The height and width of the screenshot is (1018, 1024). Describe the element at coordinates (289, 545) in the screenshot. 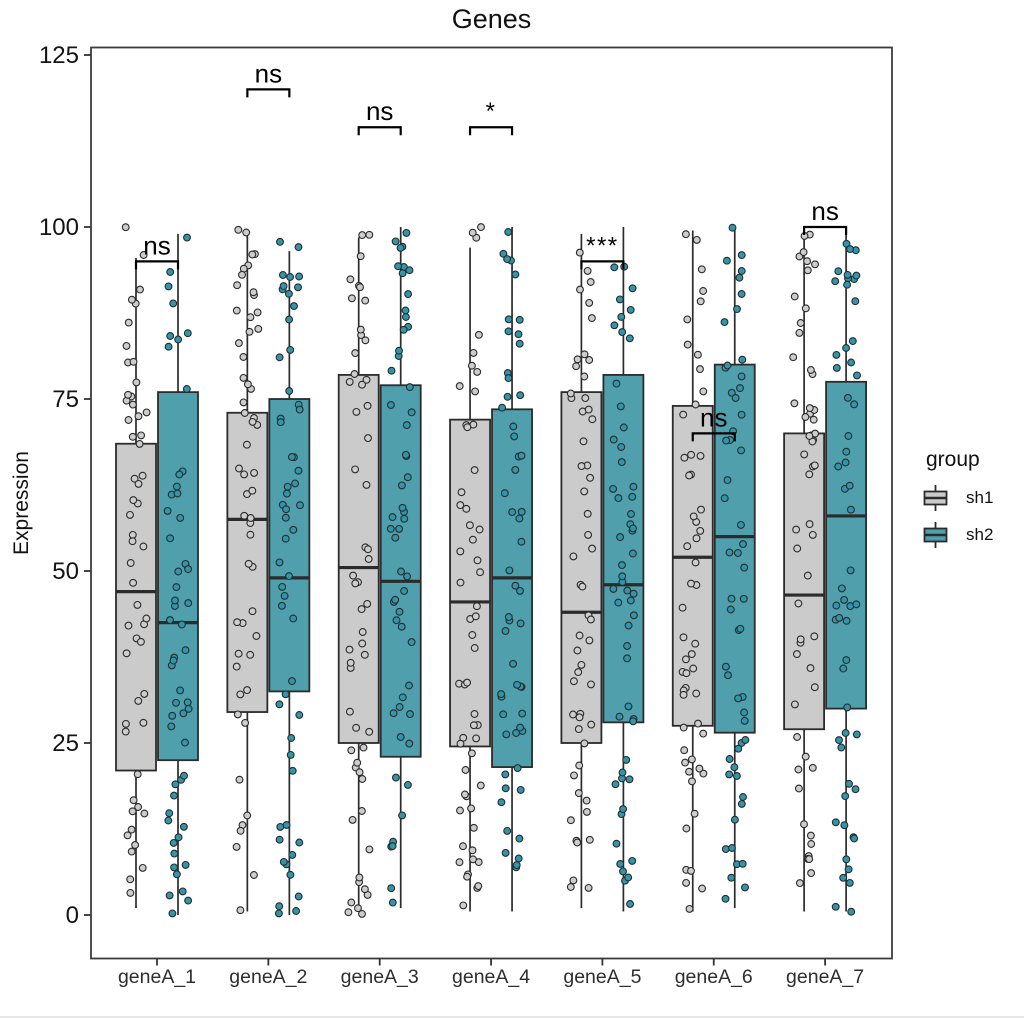

I see `boxplot-geneA_2-sh2-box` at that location.